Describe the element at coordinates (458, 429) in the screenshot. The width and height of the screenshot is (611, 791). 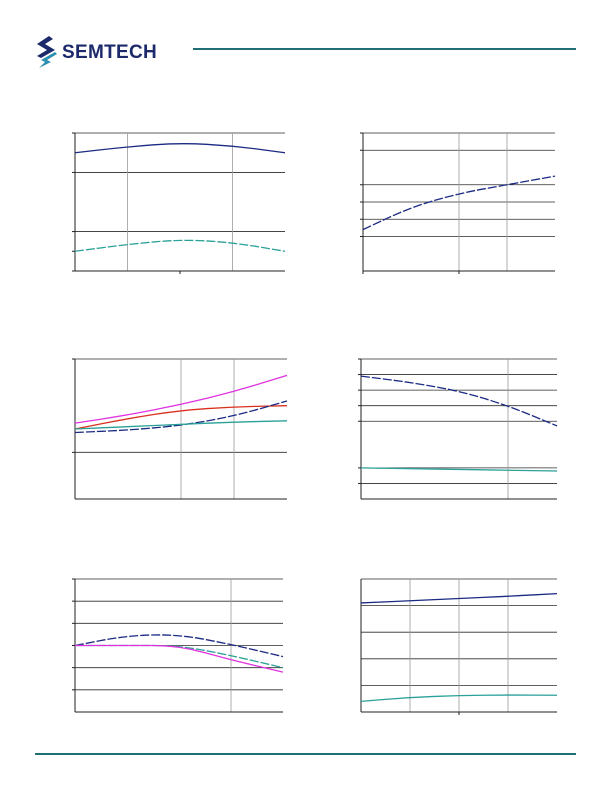
I see `chart-mid-right` at that location.